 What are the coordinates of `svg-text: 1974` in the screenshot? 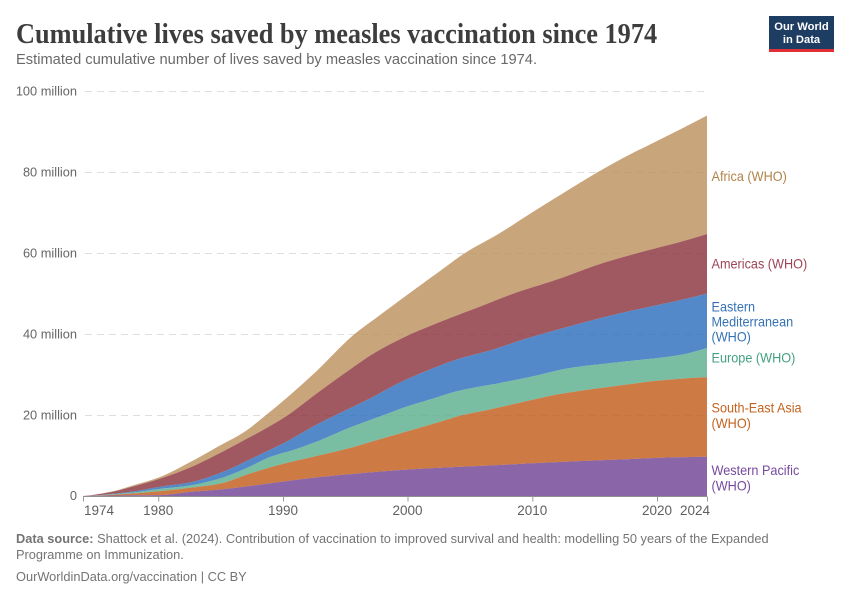 It's located at (99, 510).